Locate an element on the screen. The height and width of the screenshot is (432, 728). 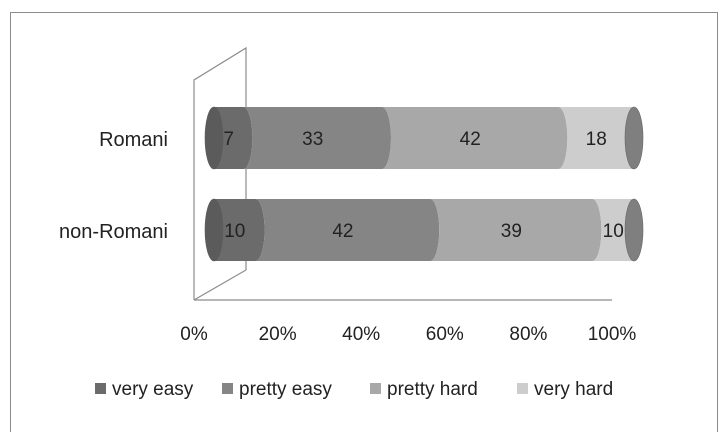
bar-romani-very-easy is located at coordinates (233, 138).